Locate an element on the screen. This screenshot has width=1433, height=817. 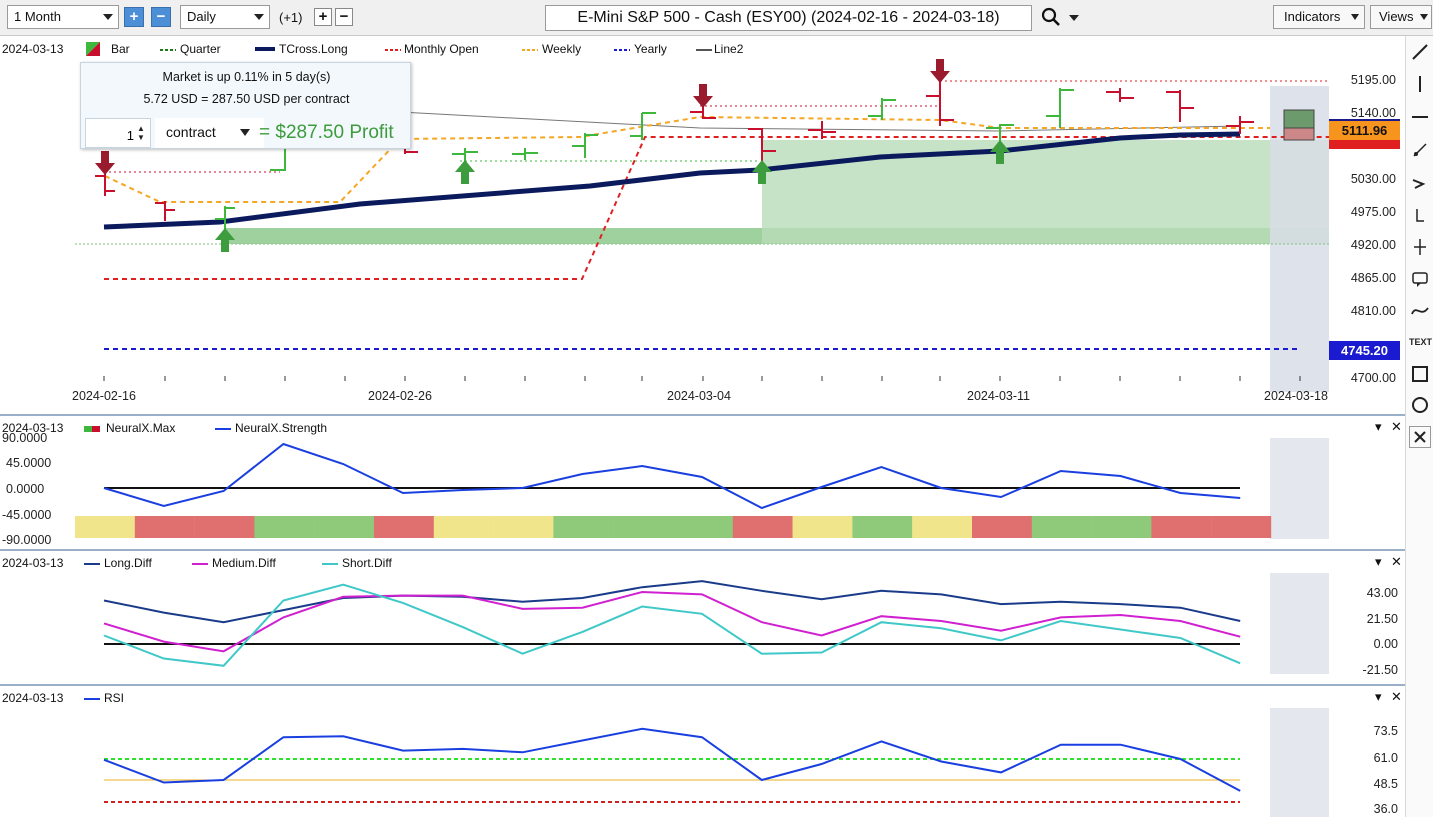
drawing-tools-bar: TEXT is located at coordinates (1419, 426).